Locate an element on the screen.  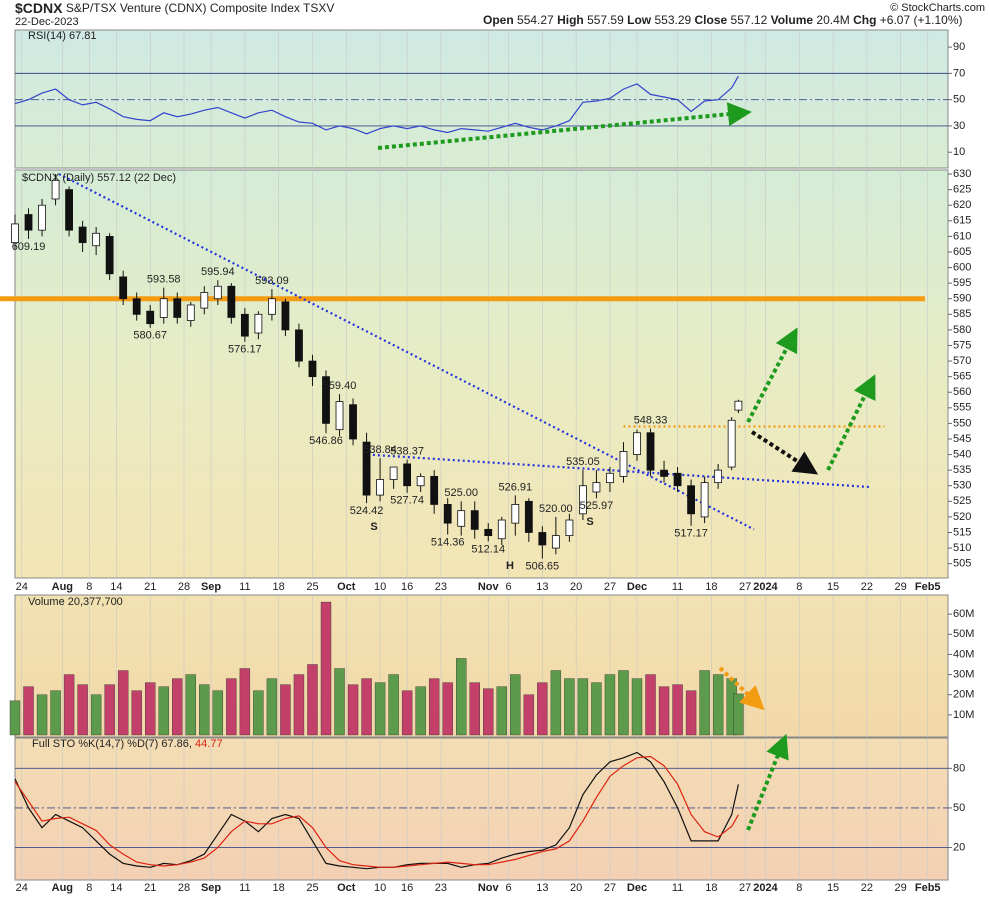
x-tick-label: 28 is located at coordinates (184, 888).